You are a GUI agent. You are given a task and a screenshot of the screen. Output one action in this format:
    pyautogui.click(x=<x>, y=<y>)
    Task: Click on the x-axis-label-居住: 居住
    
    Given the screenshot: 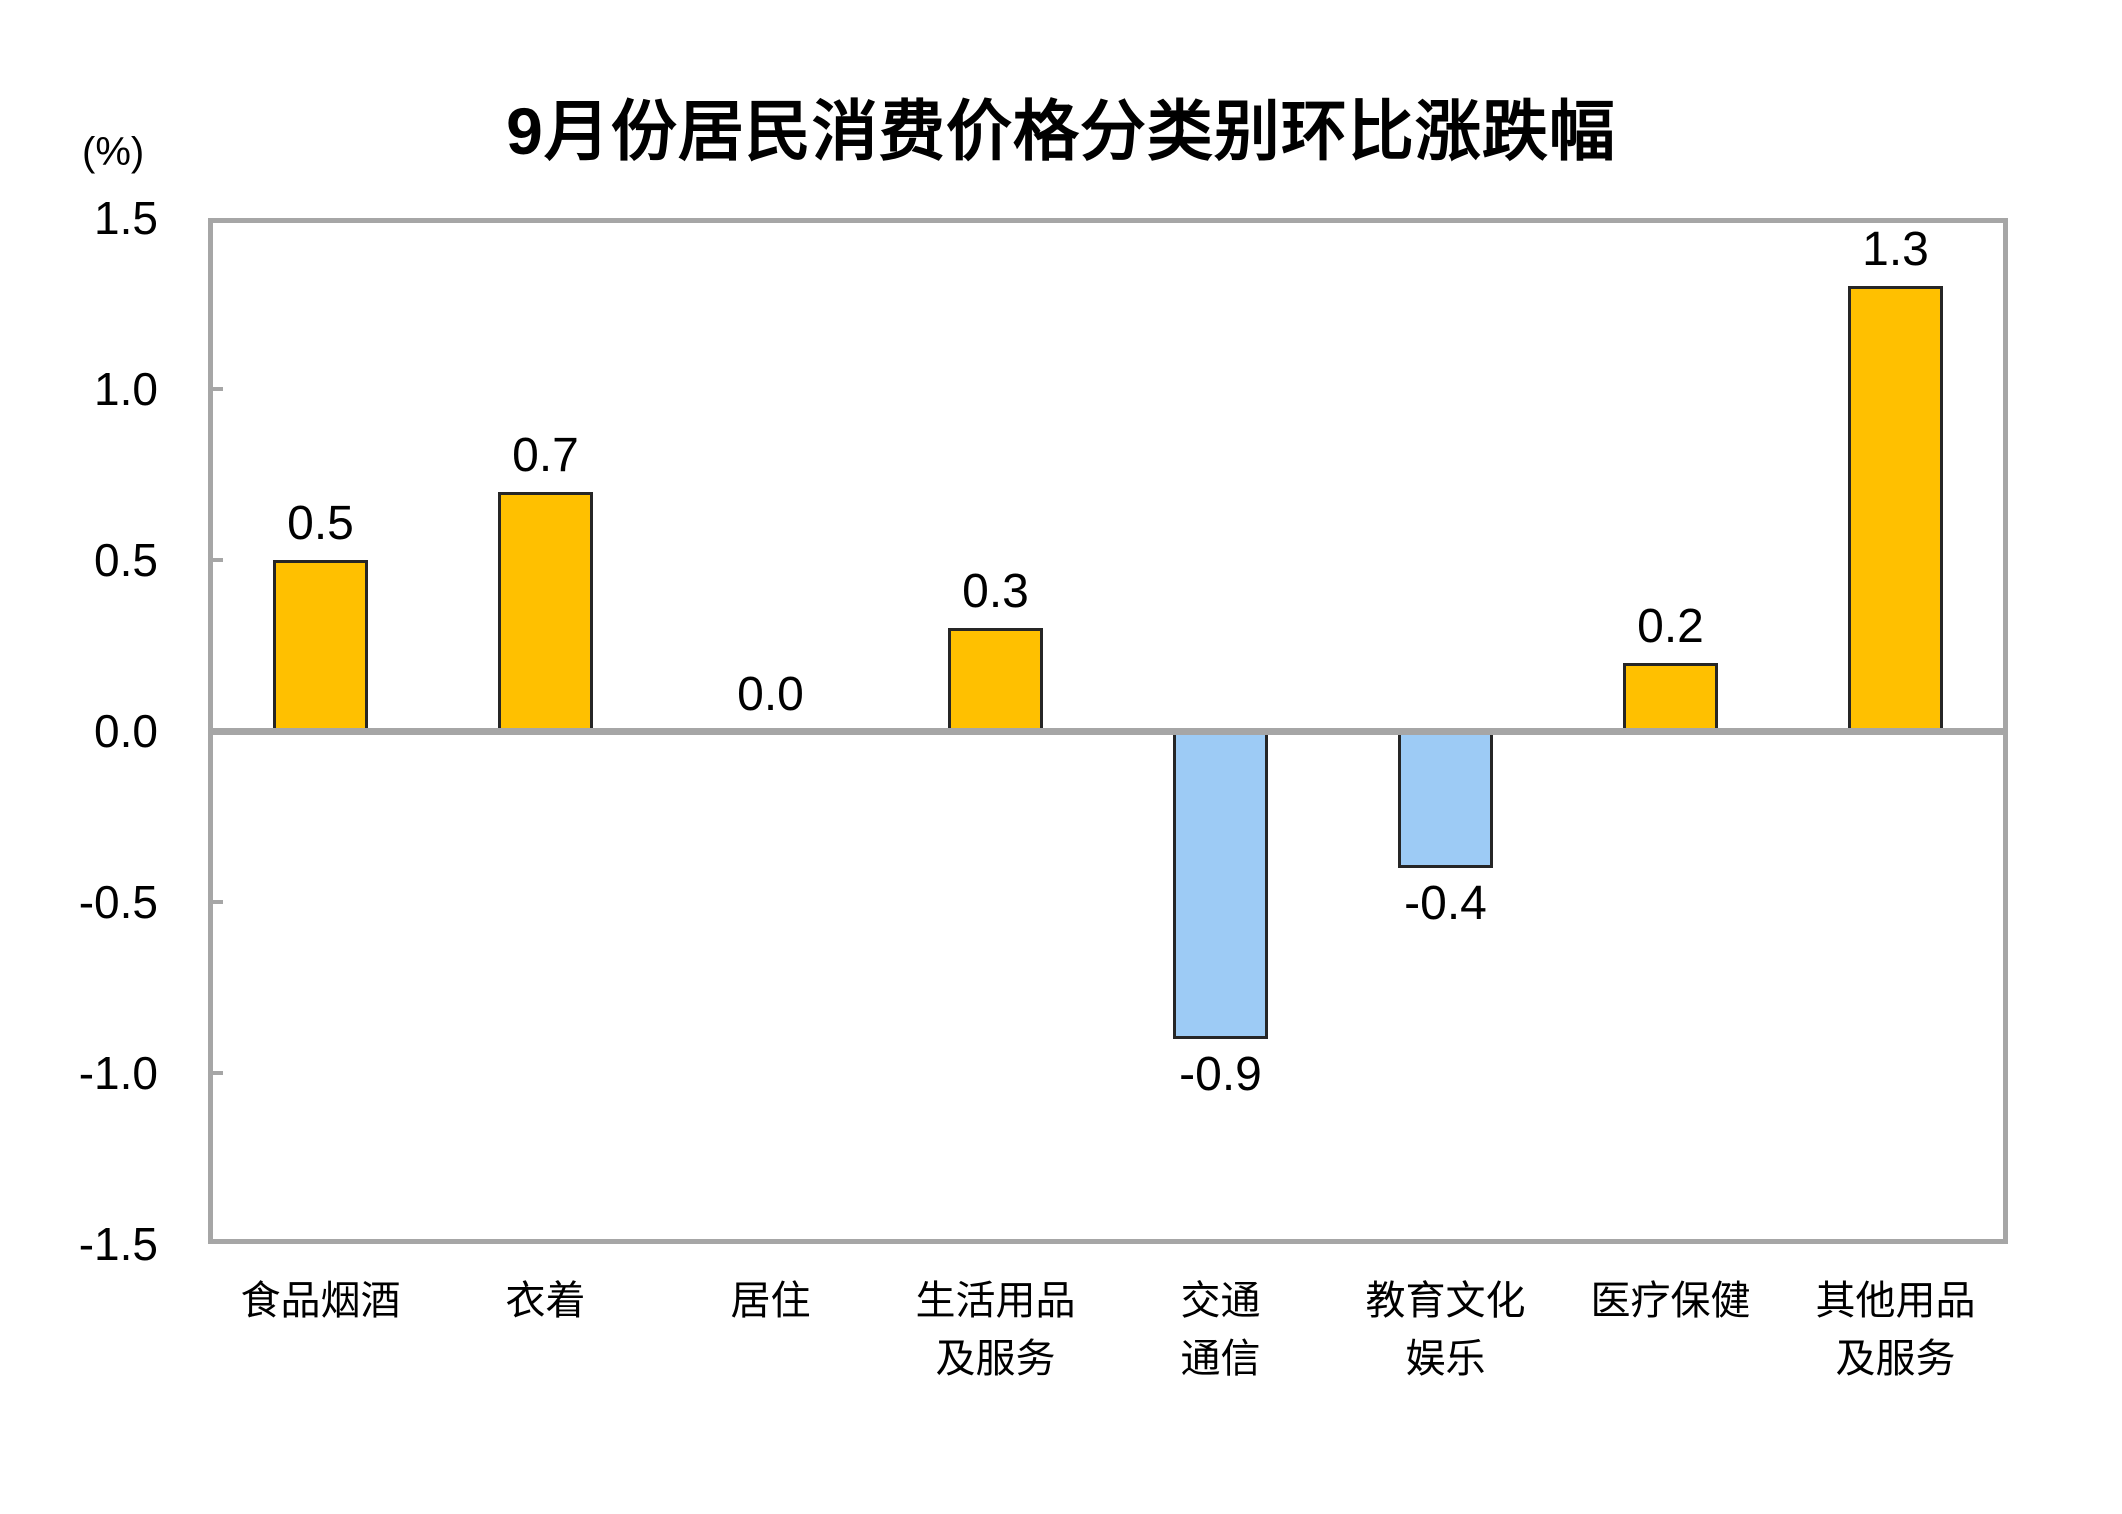 What is the action you would take?
    pyautogui.click(x=770, y=1301)
    